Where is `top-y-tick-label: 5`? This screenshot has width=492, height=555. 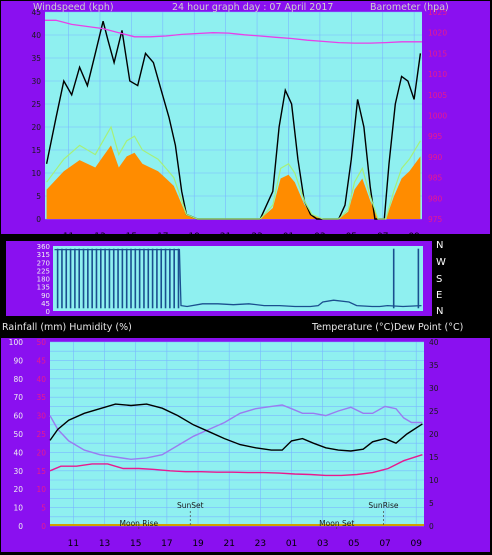
top-y-tick-label: 5 is located at coordinates (38, 196).